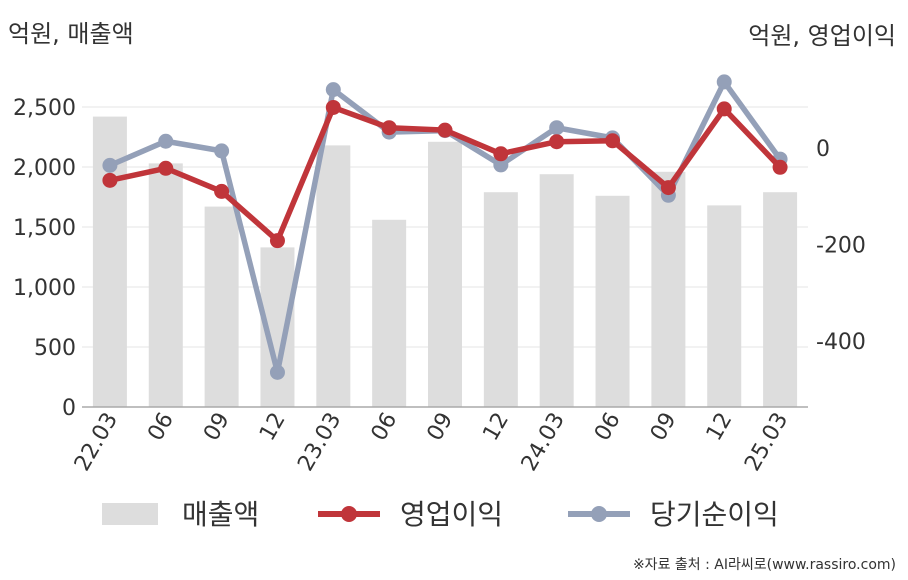 The width and height of the screenshot is (908, 580). What do you see at coordinates (44, 288) in the screenshot?
I see `left-tick-label: 1,000` at bounding box center [44, 288].